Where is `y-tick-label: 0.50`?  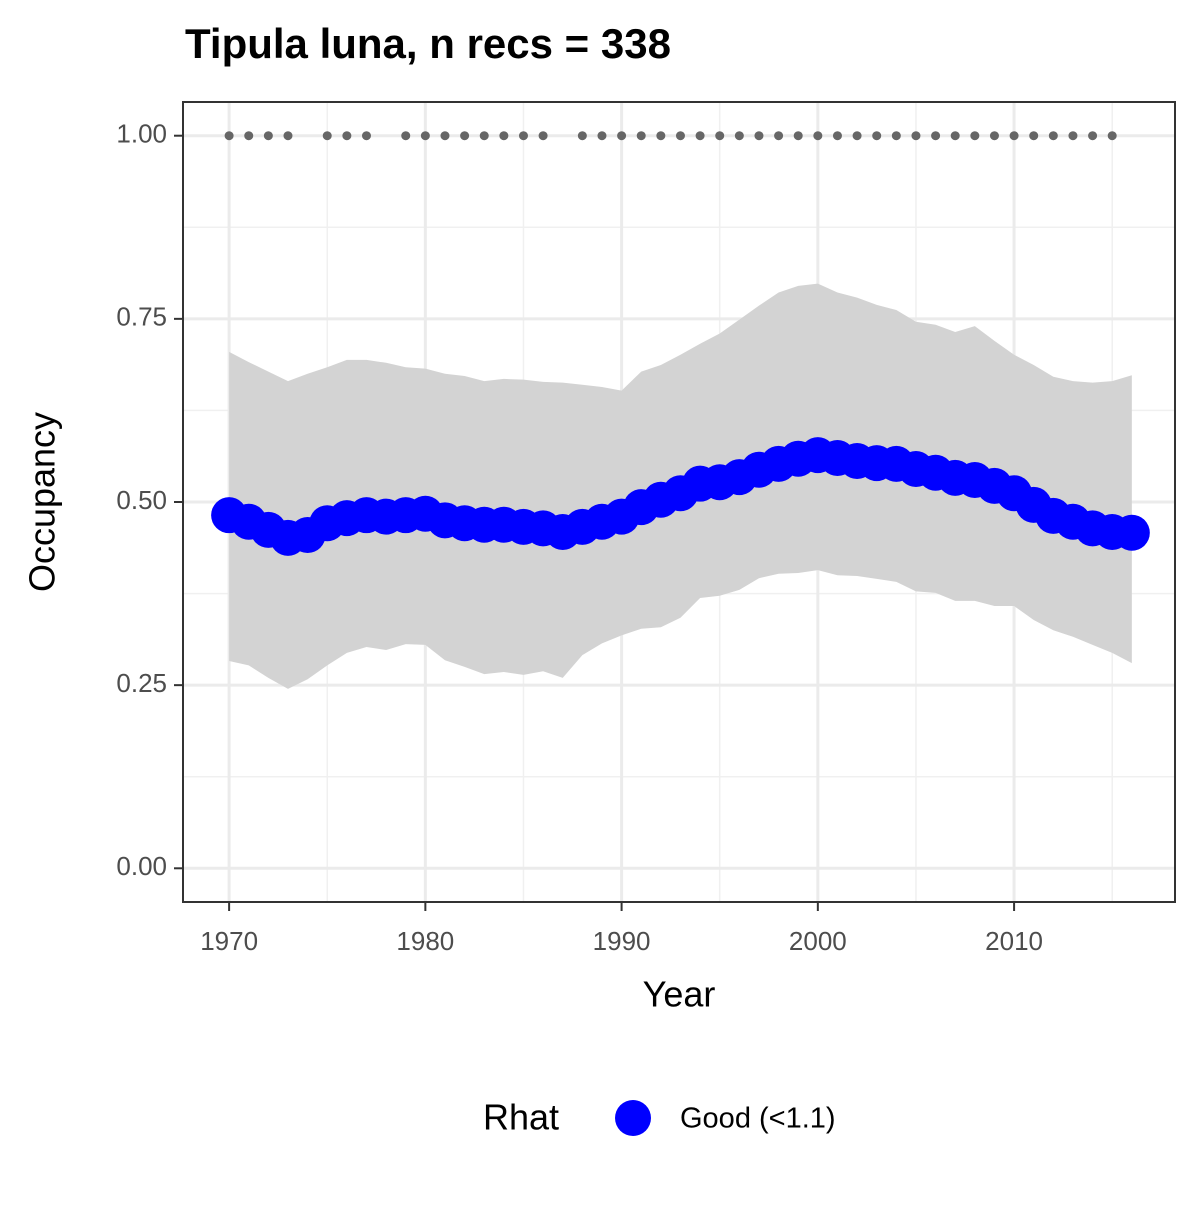 y-tick-label: 0.50 is located at coordinates (141, 500).